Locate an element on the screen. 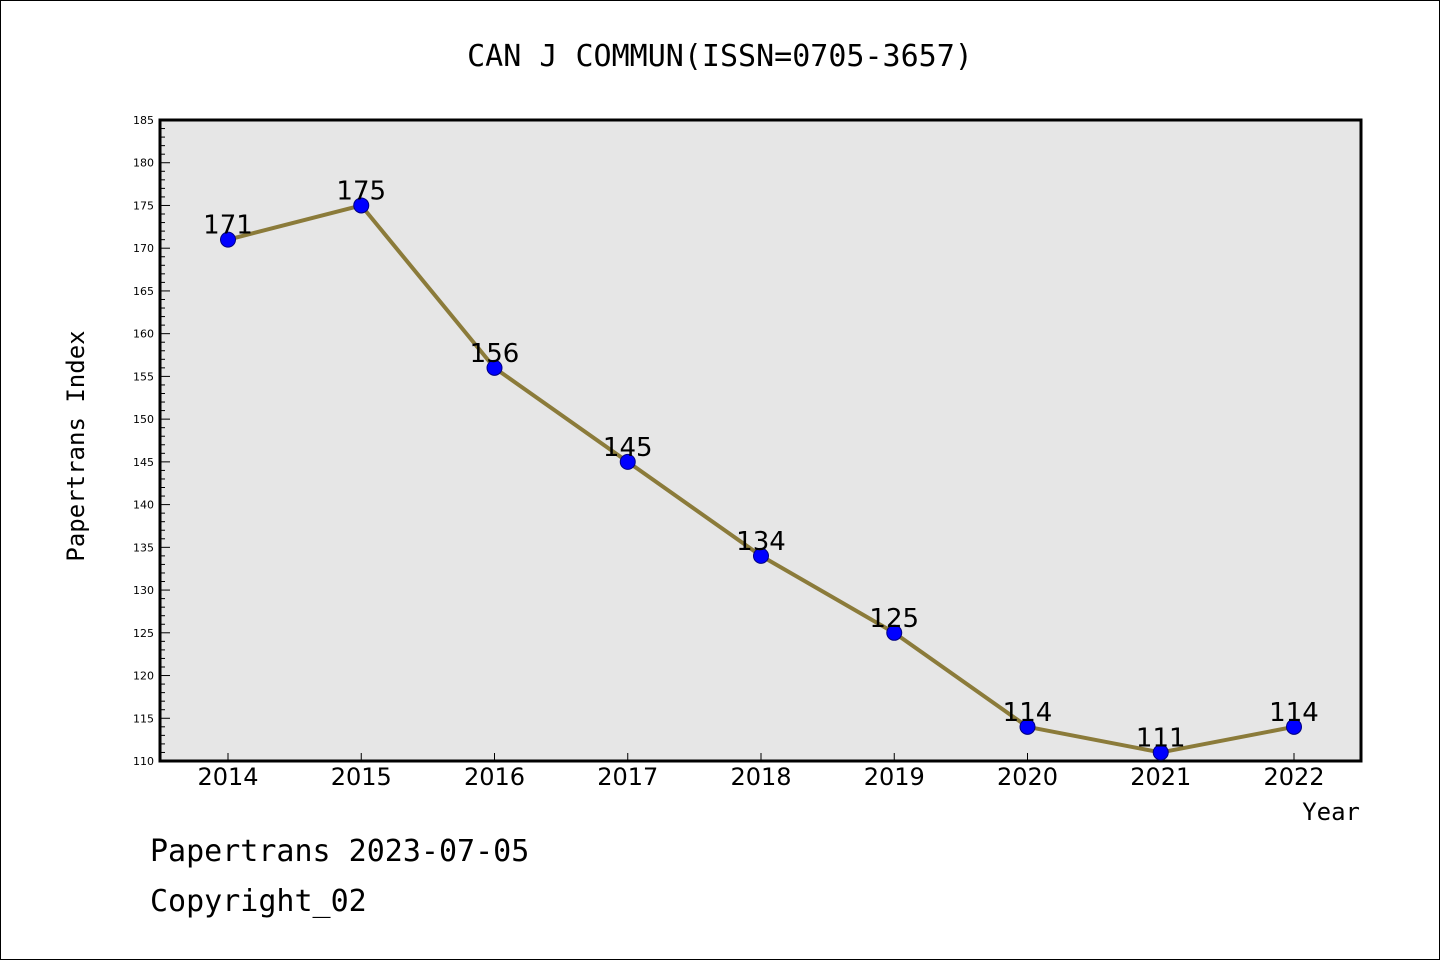 The height and width of the screenshot is (960, 1440). y-tick-label: 155 is located at coordinates (143, 376).